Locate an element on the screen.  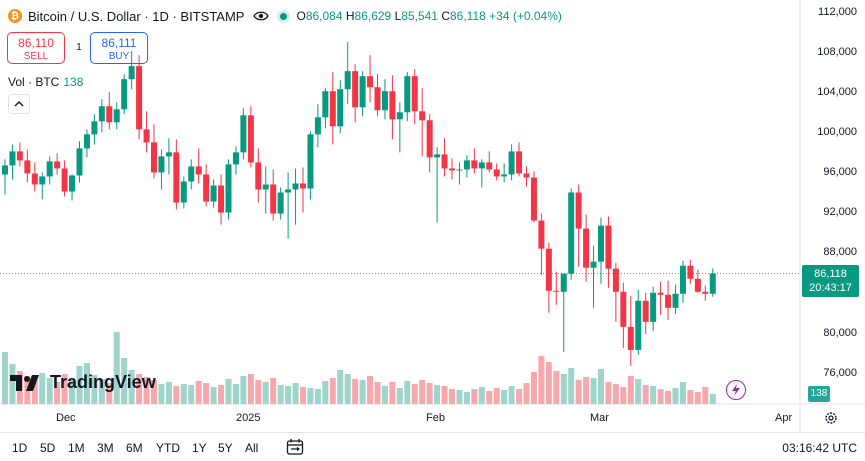
tradingview-branding: TradingView is located at coordinates (83, 382).